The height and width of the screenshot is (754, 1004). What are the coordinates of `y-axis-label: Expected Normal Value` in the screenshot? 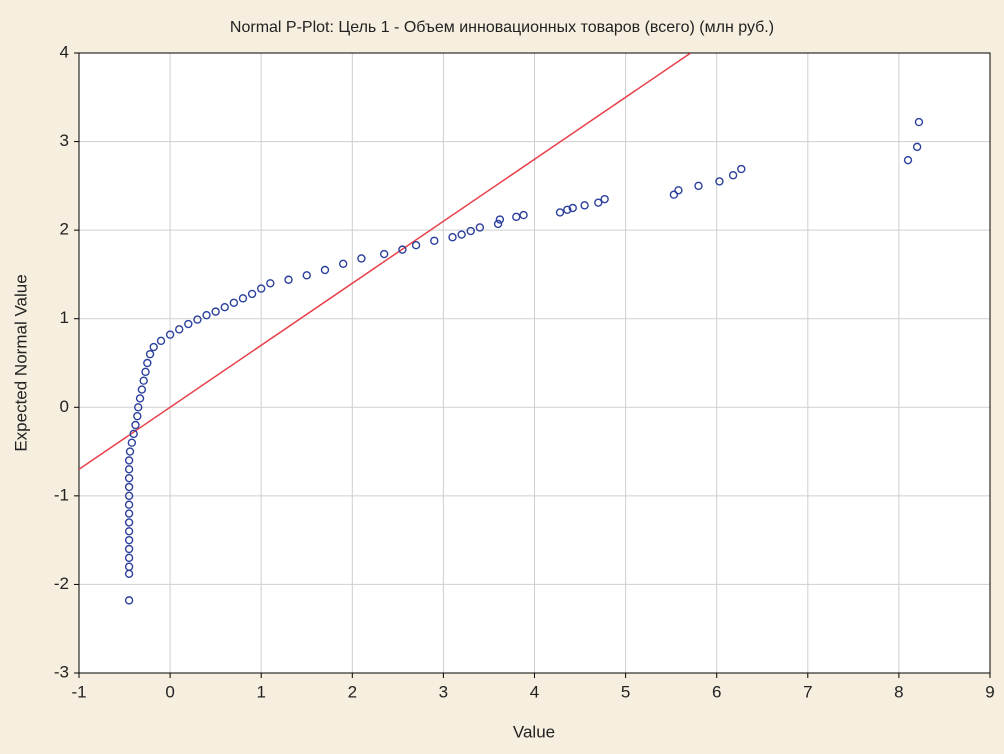 It's located at (20, 362).